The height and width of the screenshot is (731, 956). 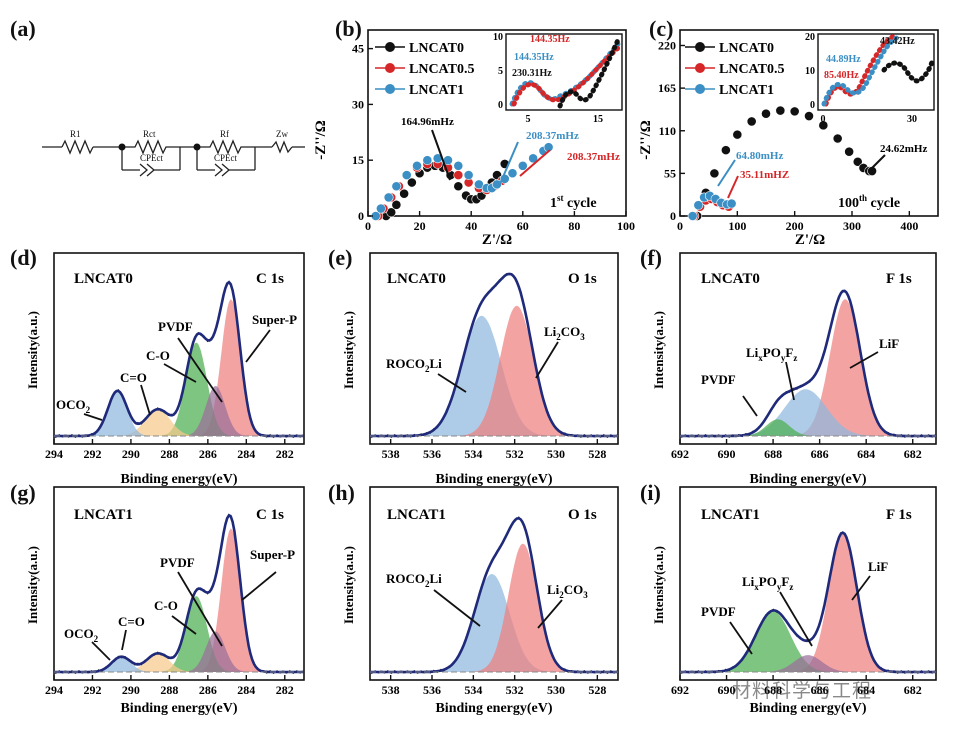 What do you see at coordinates (727, 690) in the screenshot?
I see `xtick-label-i-1: 690` at bounding box center [727, 690].